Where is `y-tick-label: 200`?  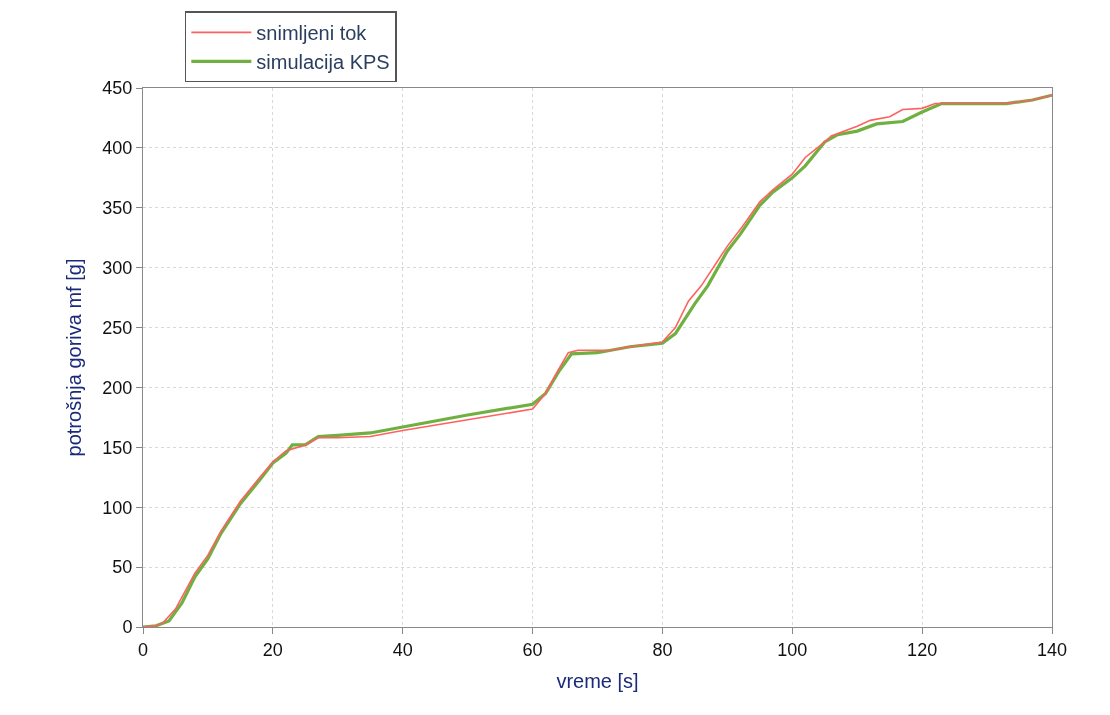
y-tick-label: 200 is located at coordinates (117, 387).